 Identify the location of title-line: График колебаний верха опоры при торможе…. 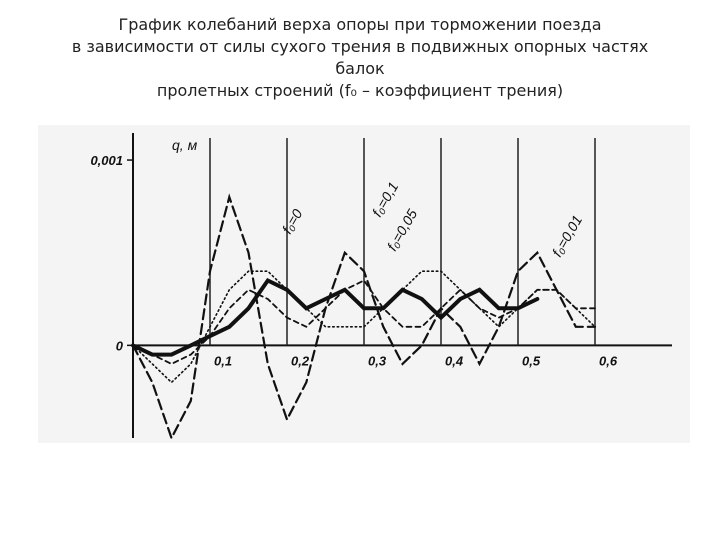
(359, 24).